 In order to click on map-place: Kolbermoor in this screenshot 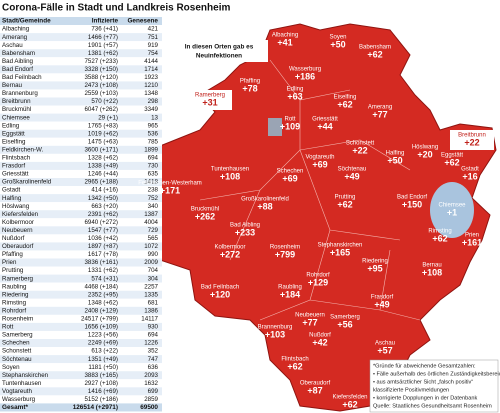, I will do `click(229, 248)`.